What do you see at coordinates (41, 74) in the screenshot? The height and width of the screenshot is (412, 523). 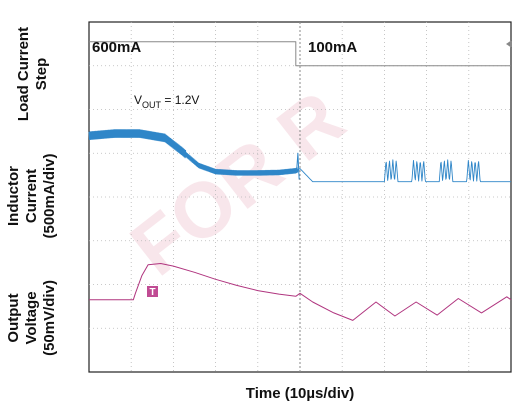 I see `y-label-load-line2: Step` at bounding box center [41, 74].